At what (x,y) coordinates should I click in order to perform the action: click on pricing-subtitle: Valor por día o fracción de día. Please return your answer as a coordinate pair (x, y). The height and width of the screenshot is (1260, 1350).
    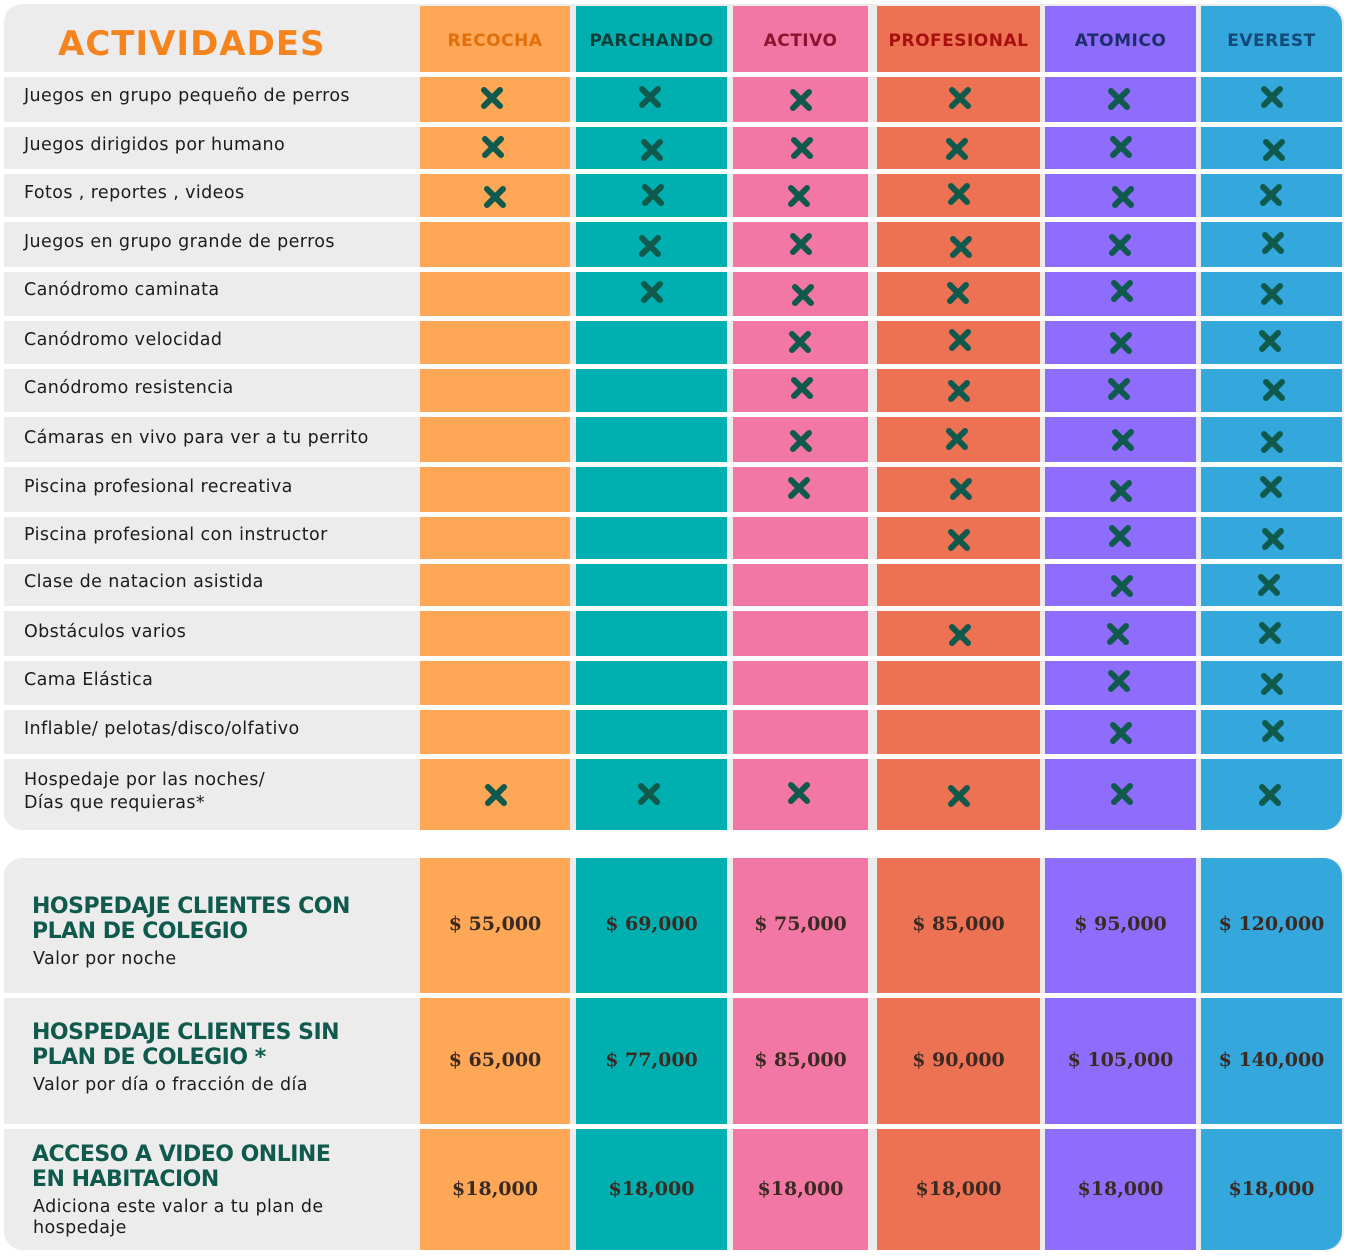
    Looking at the image, I should click on (170, 1085).